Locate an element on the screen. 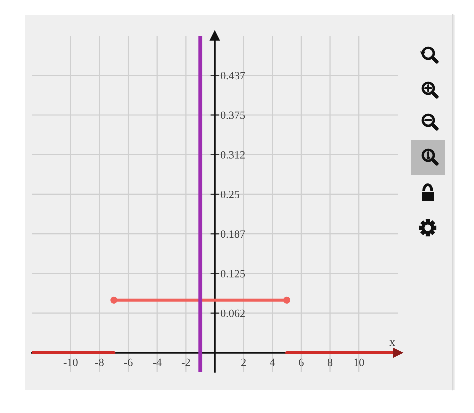  y-tick-label: 0.062 is located at coordinates (232, 314).